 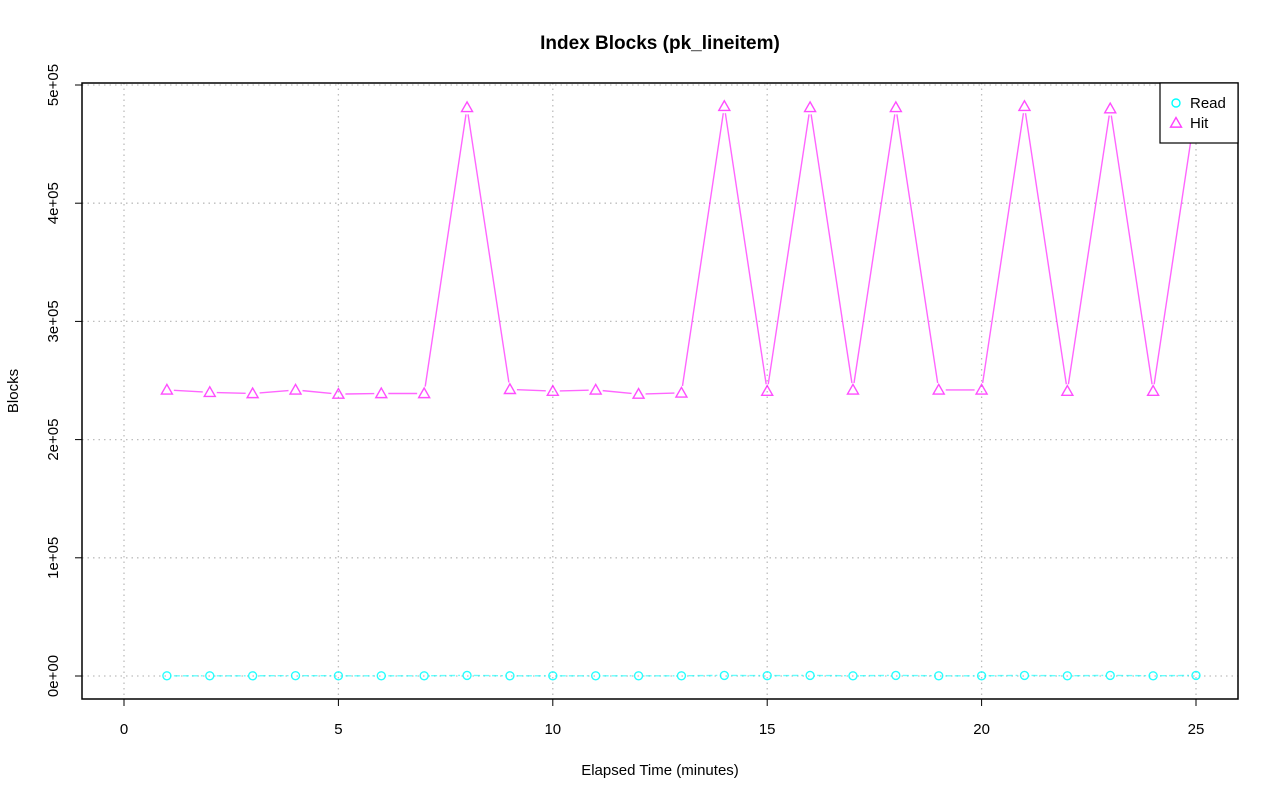 I want to click on y-tick-label: 1e+05, so click(x=53, y=558).